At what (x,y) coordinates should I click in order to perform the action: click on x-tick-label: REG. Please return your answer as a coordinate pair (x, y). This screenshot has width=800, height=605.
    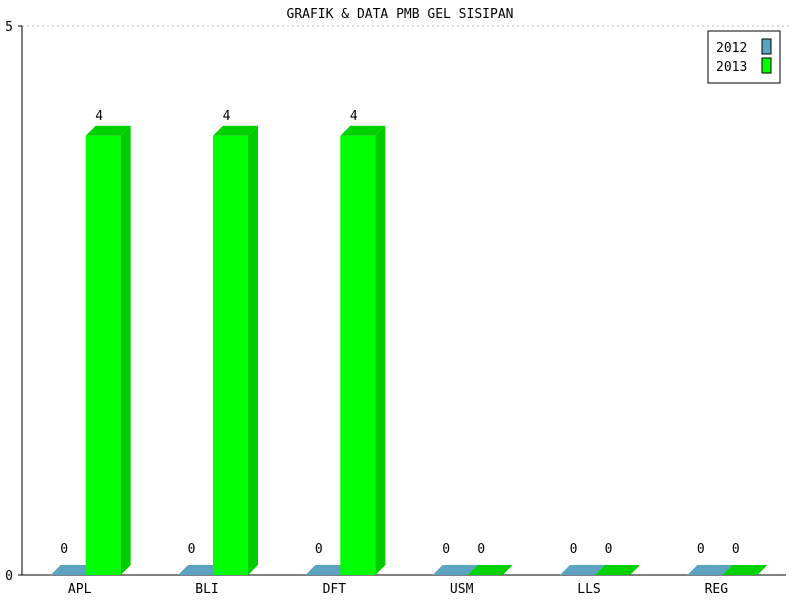
    Looking at the image, I should click on (717, 589).